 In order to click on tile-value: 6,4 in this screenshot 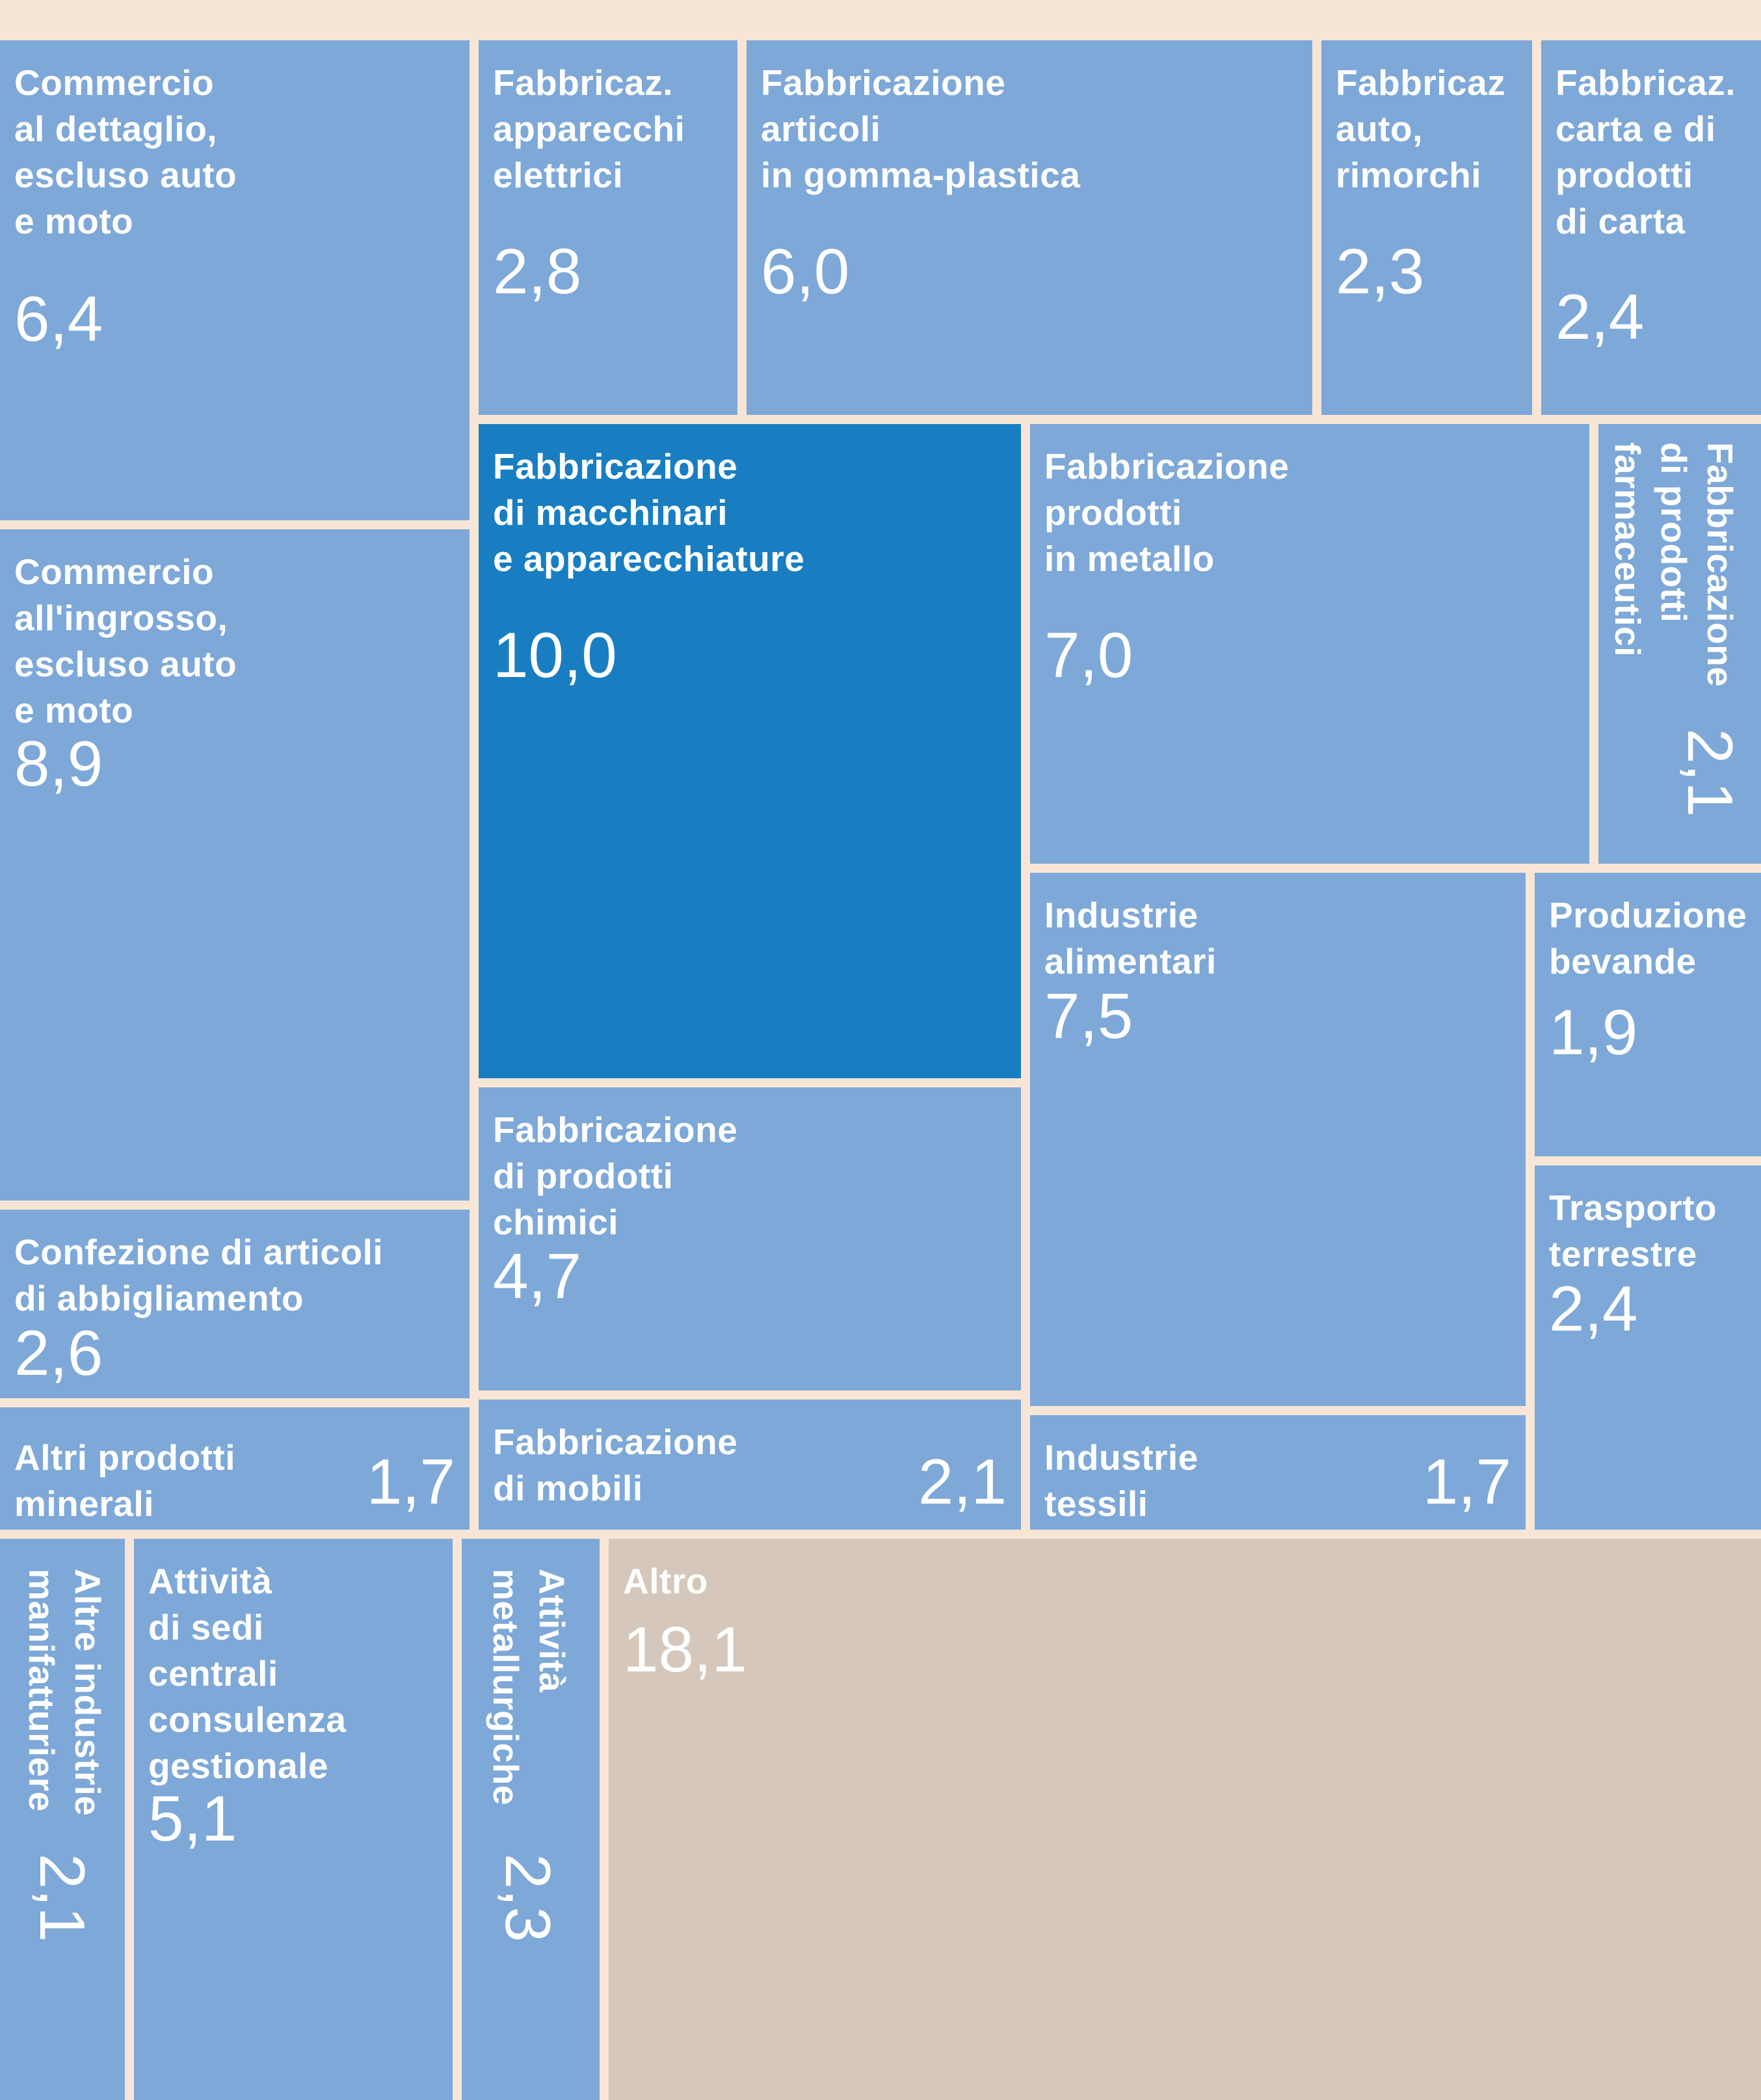, I will do `click(58, 318)`.